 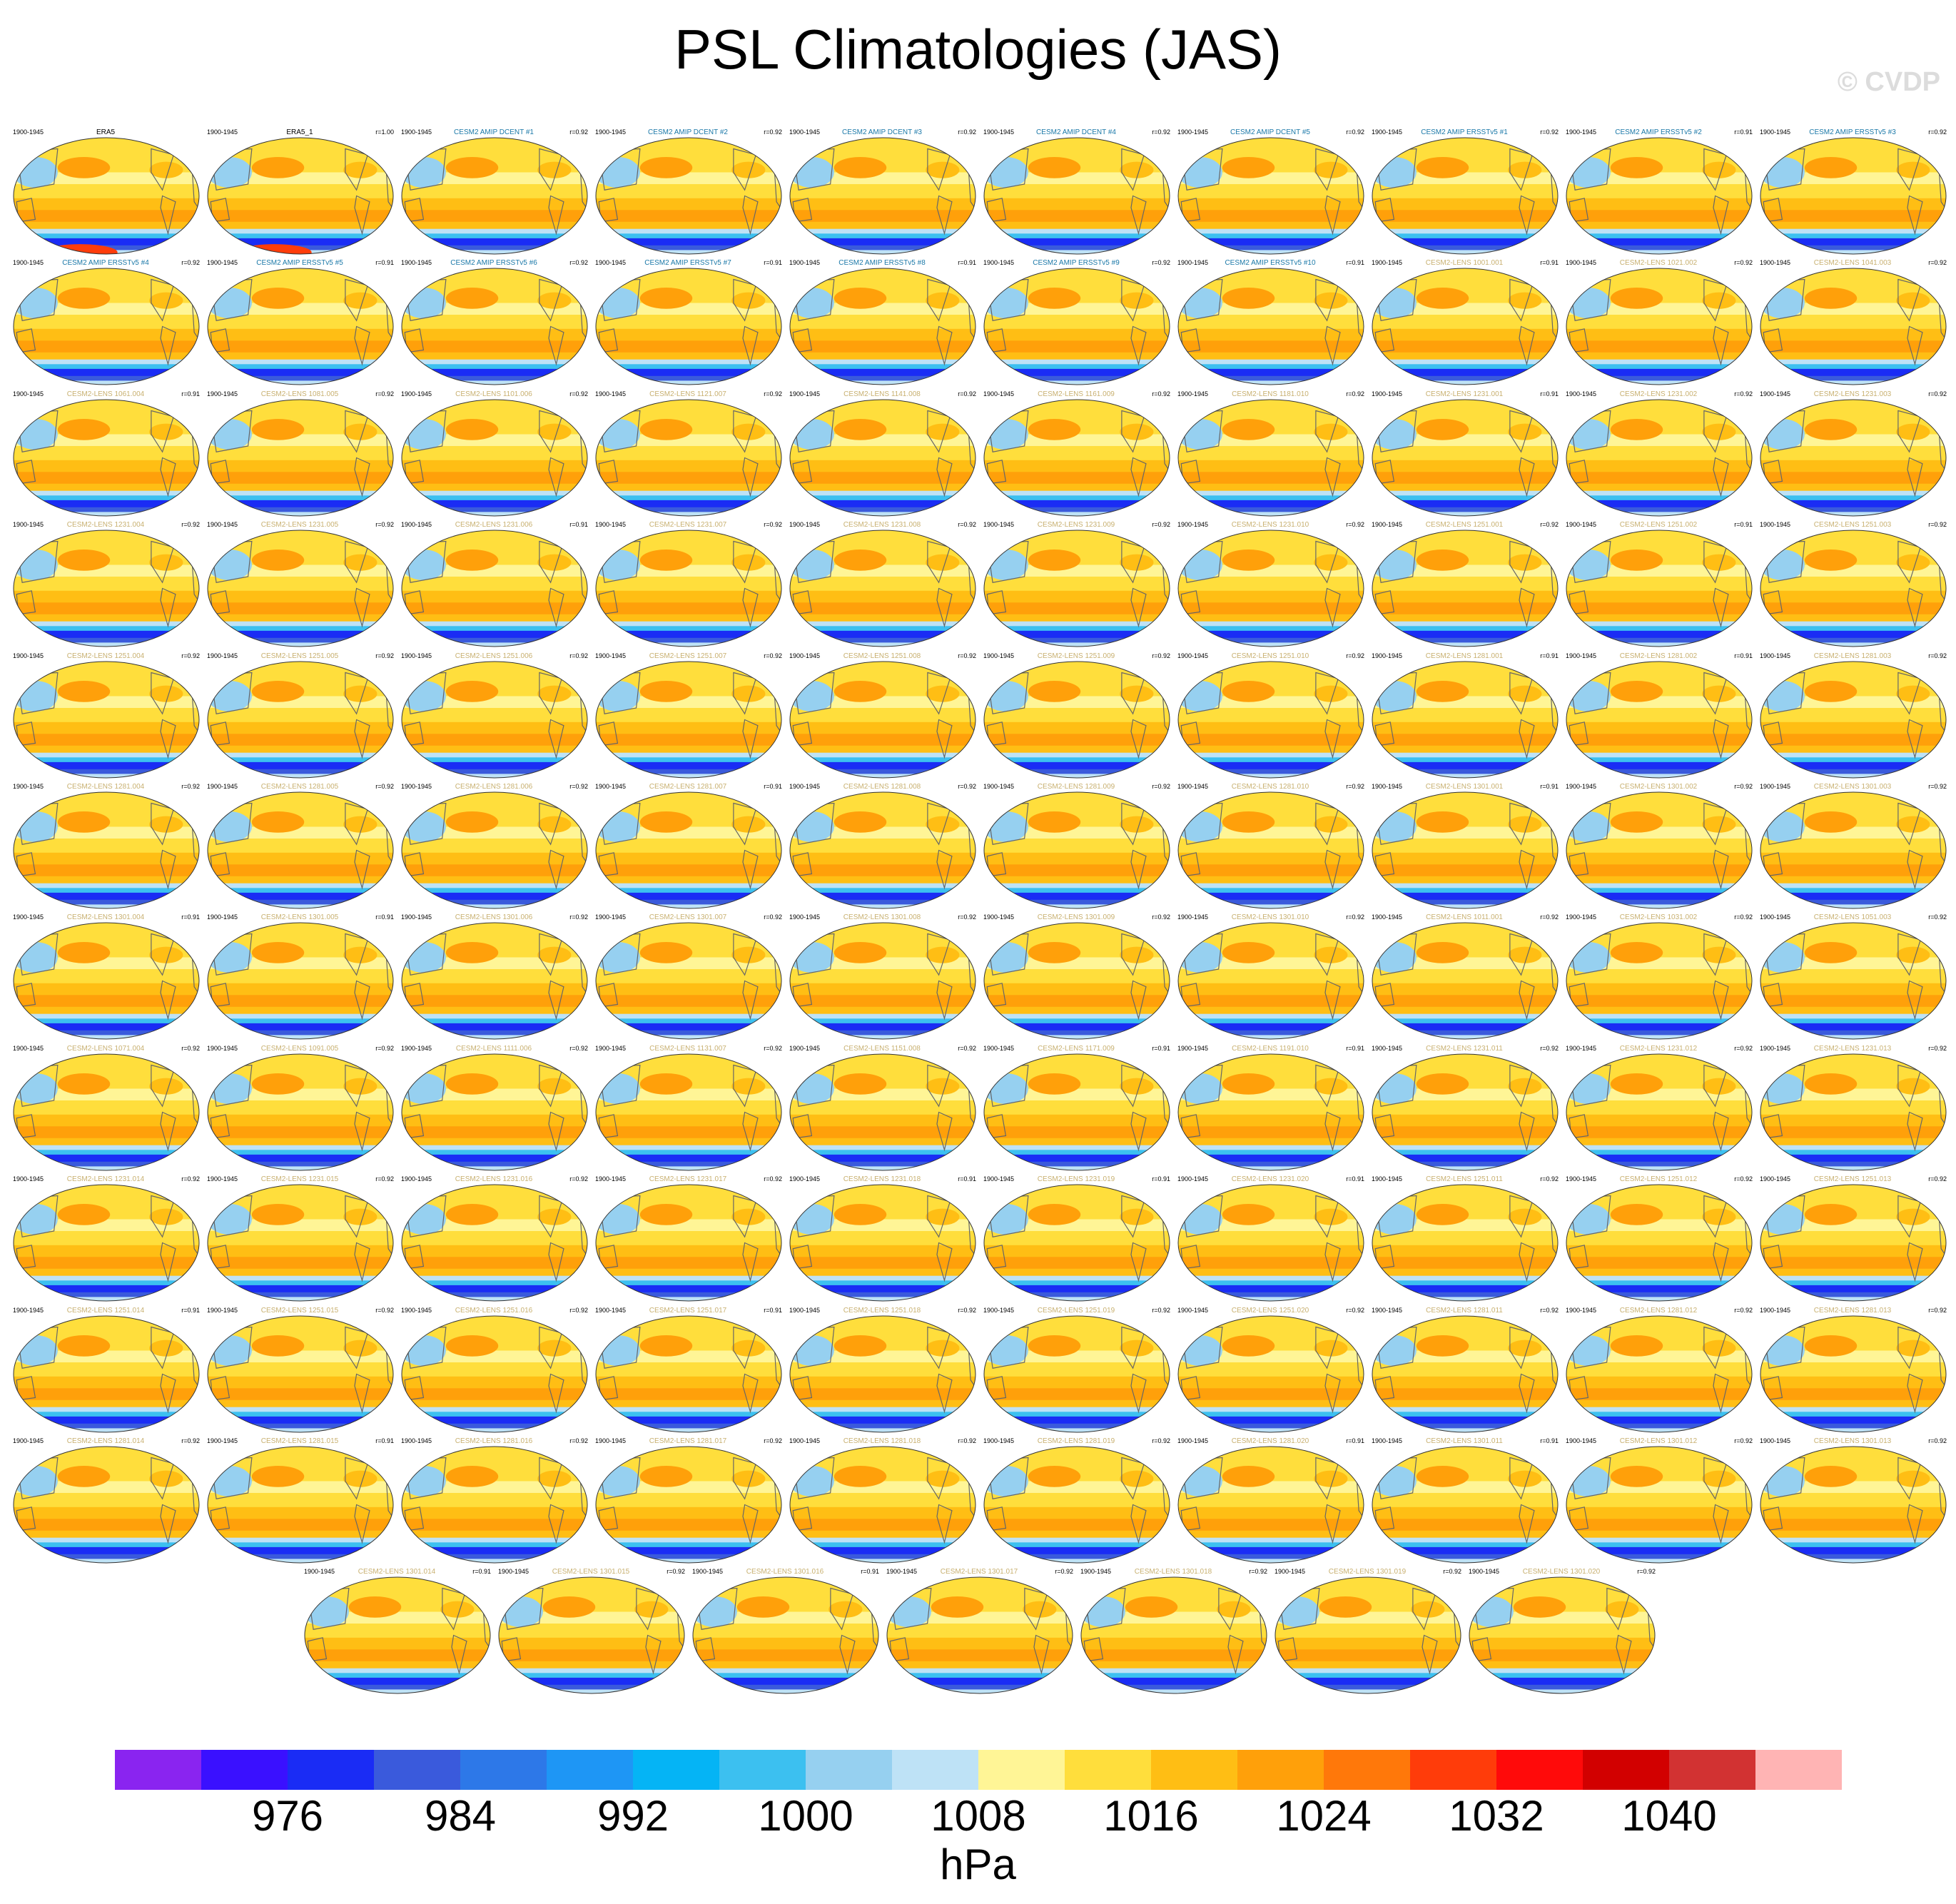 What do you see at coordinates (688, 1374) in the screenshot?
I see `map-panel: 1900-1945 CESM2-LENS 1251.017 r=0.91` at bounding box center [688, 1374].